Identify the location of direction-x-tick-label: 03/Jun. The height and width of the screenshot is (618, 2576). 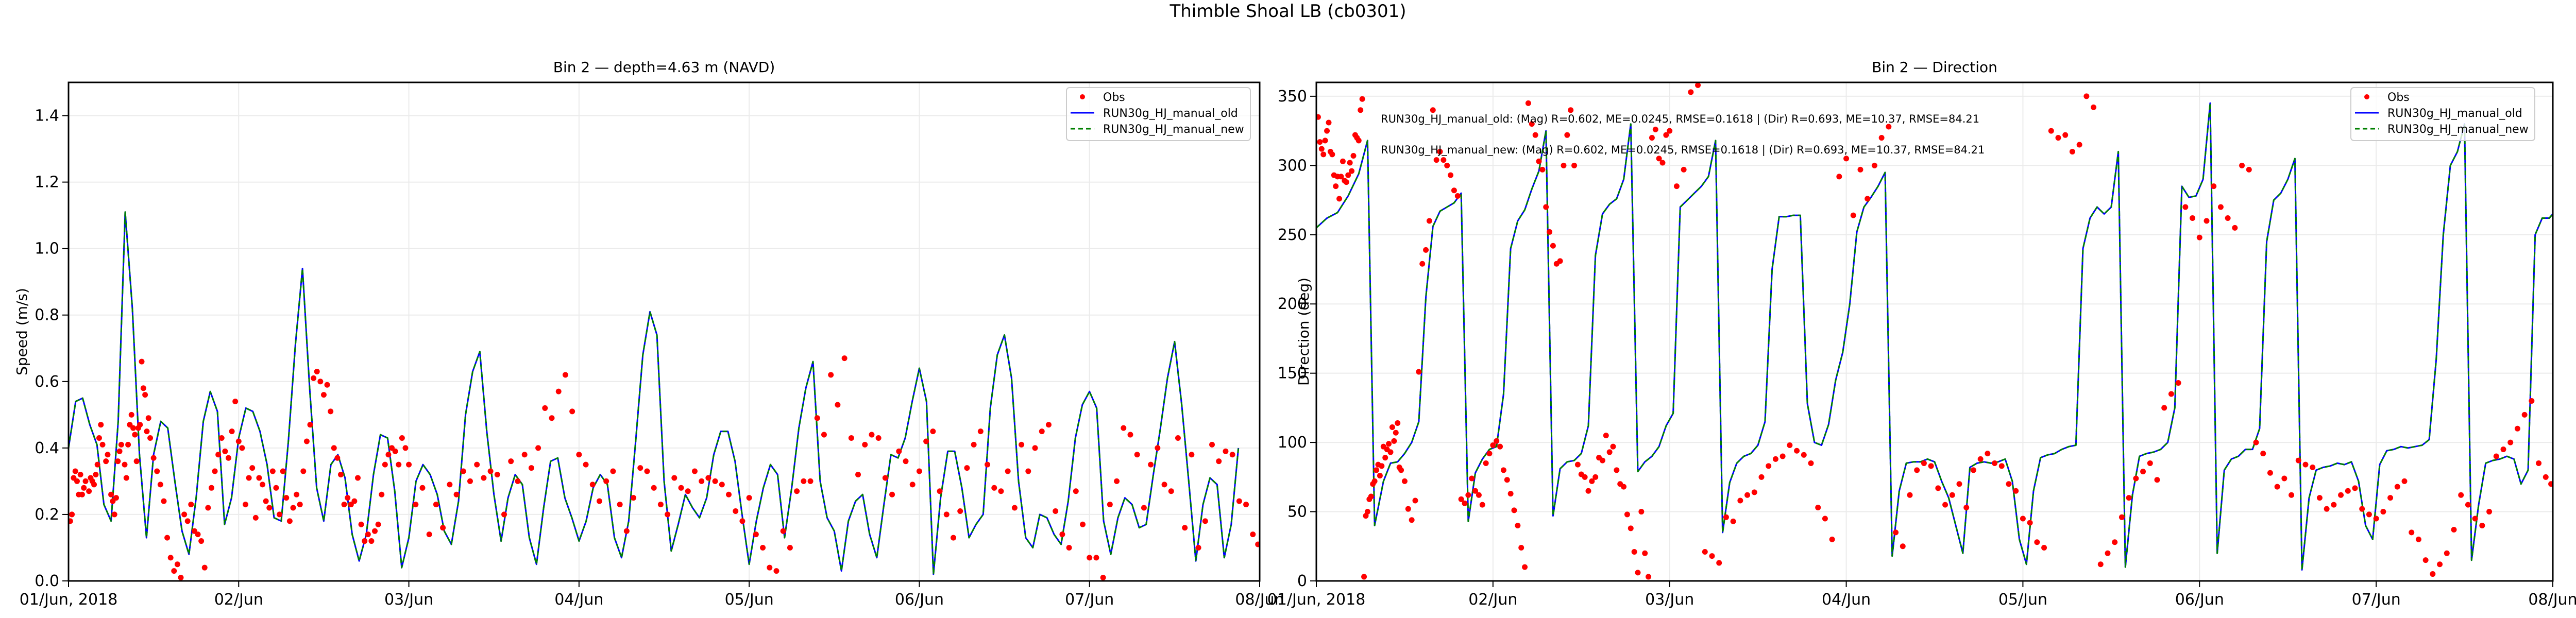
(1669, 600).